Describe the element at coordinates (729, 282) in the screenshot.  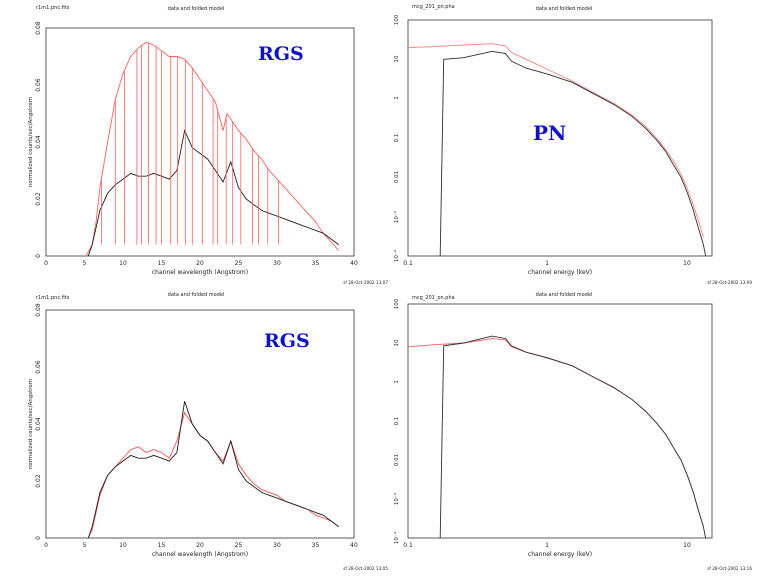
I see `timestamp: sf 28-Oct-2002 13:09` at that location.